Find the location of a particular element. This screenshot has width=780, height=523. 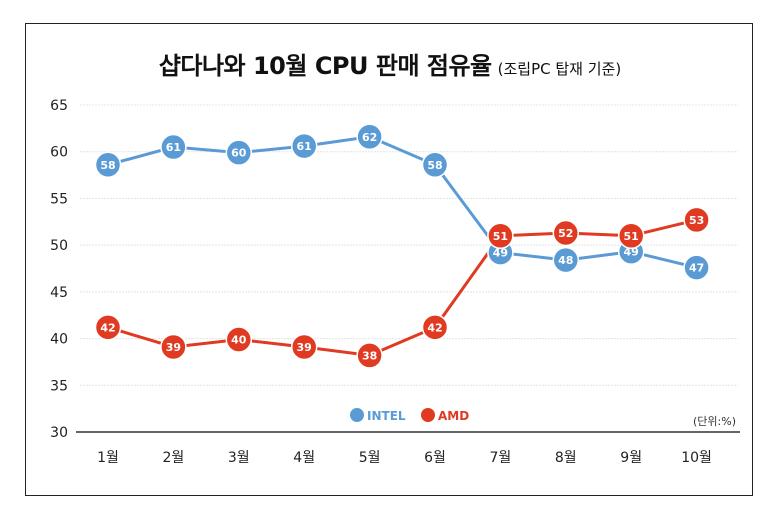

x-tick-label: 2월 is located at coordinates (174, 458).